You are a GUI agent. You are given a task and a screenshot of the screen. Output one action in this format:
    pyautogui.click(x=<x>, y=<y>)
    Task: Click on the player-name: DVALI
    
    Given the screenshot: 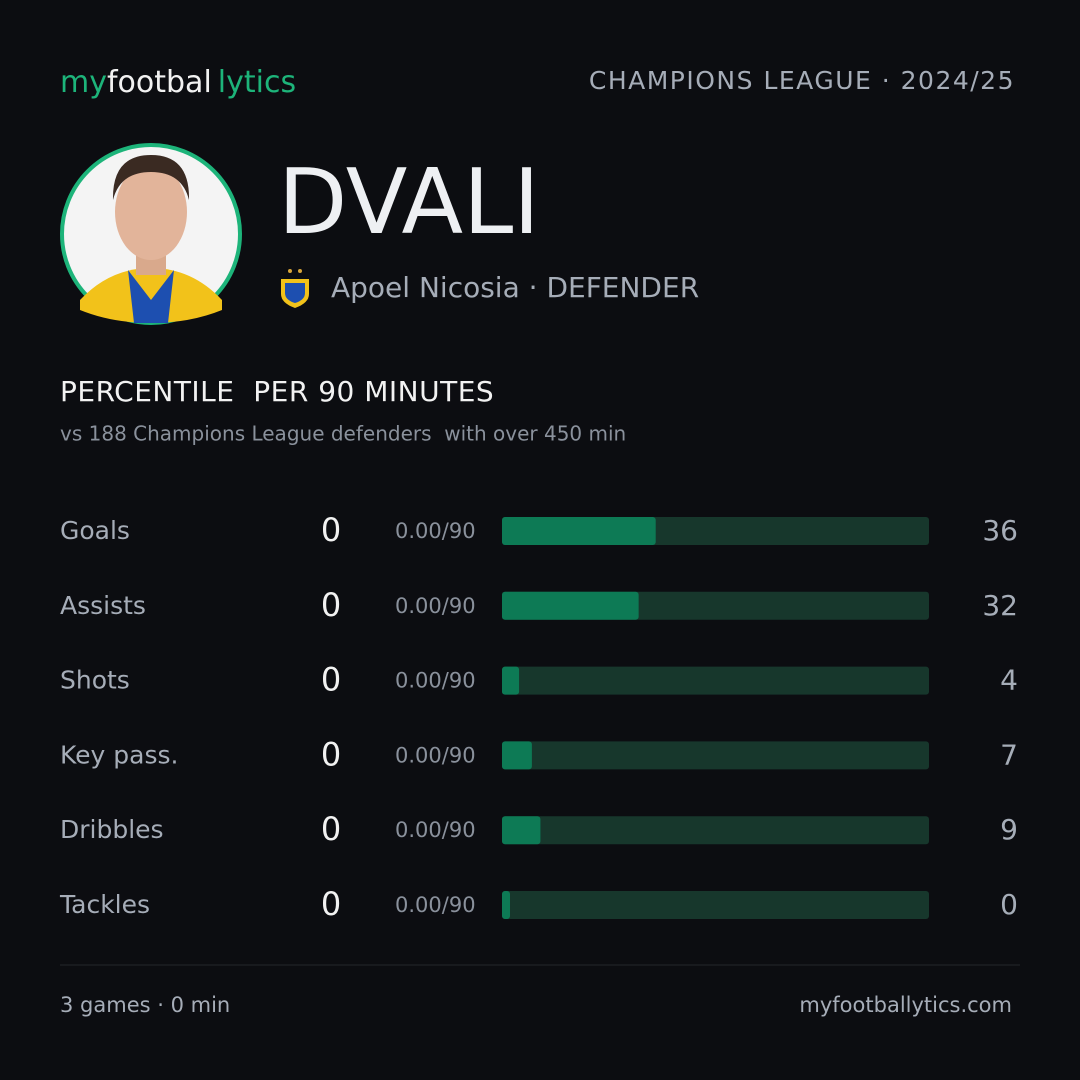 What is the action you would take?
    pyautogui.click(x=409, y=202)
    